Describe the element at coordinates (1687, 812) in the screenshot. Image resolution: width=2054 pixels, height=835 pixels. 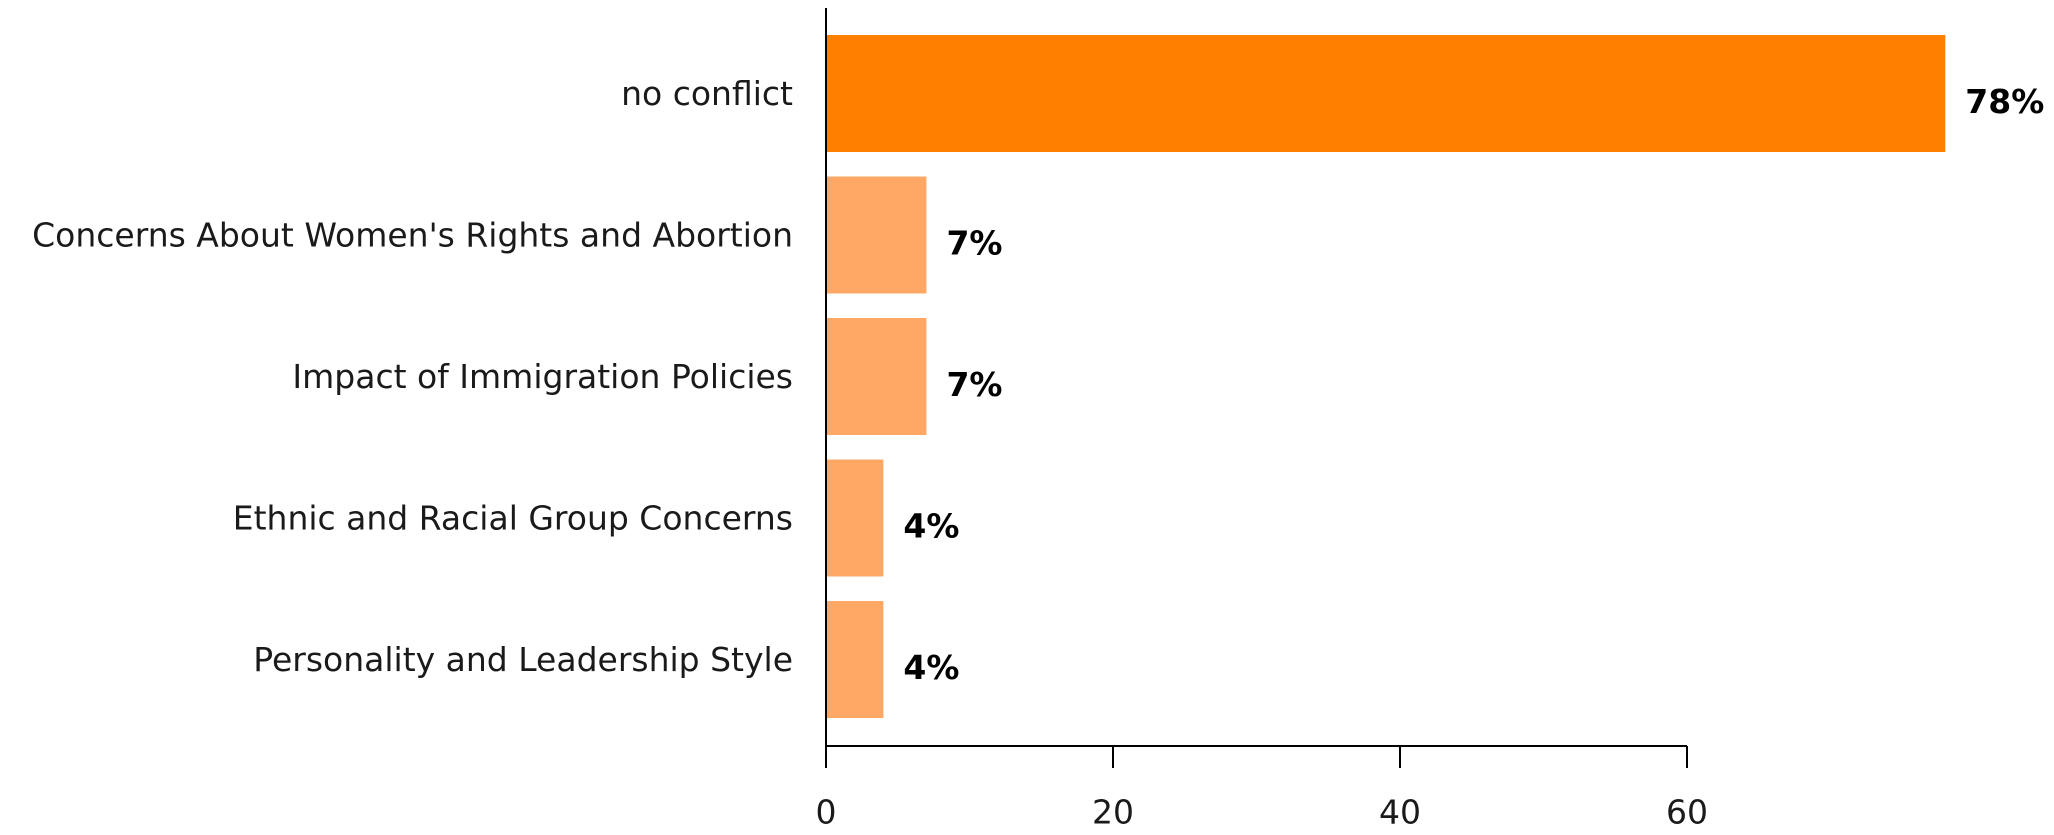
I see `x-tick-label-3: 60` at that location.